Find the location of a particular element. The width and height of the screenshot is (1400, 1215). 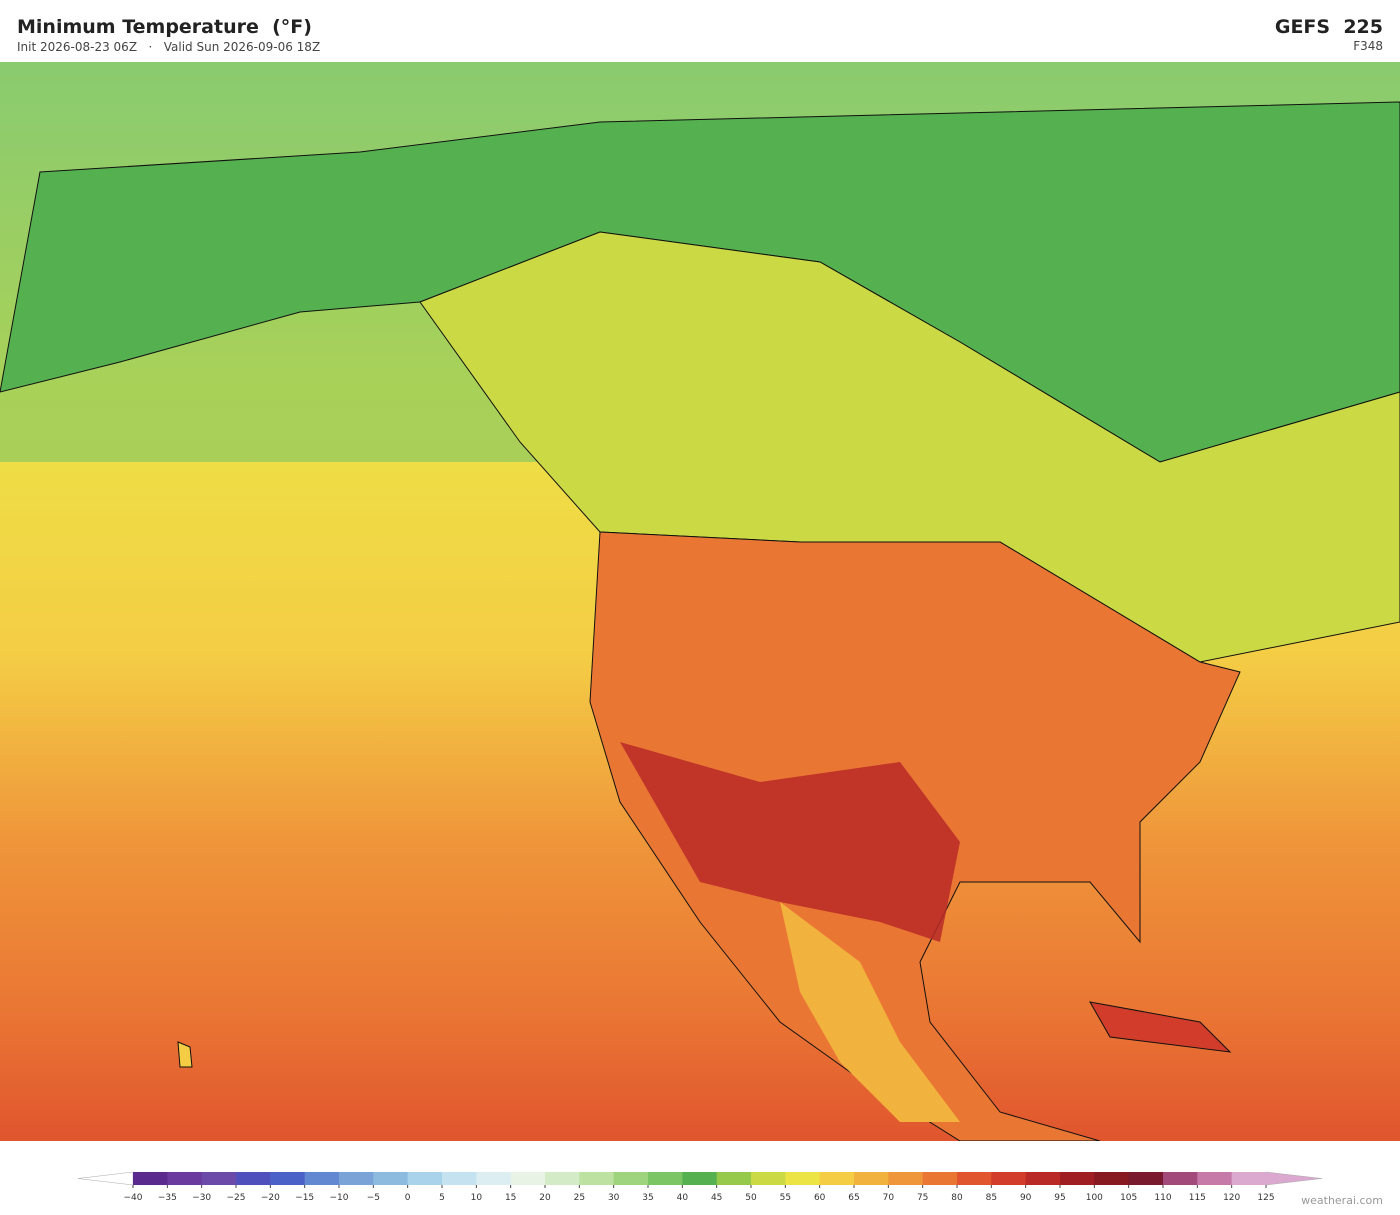

tick-label: 105 is located at coordinates (1128, 1198).